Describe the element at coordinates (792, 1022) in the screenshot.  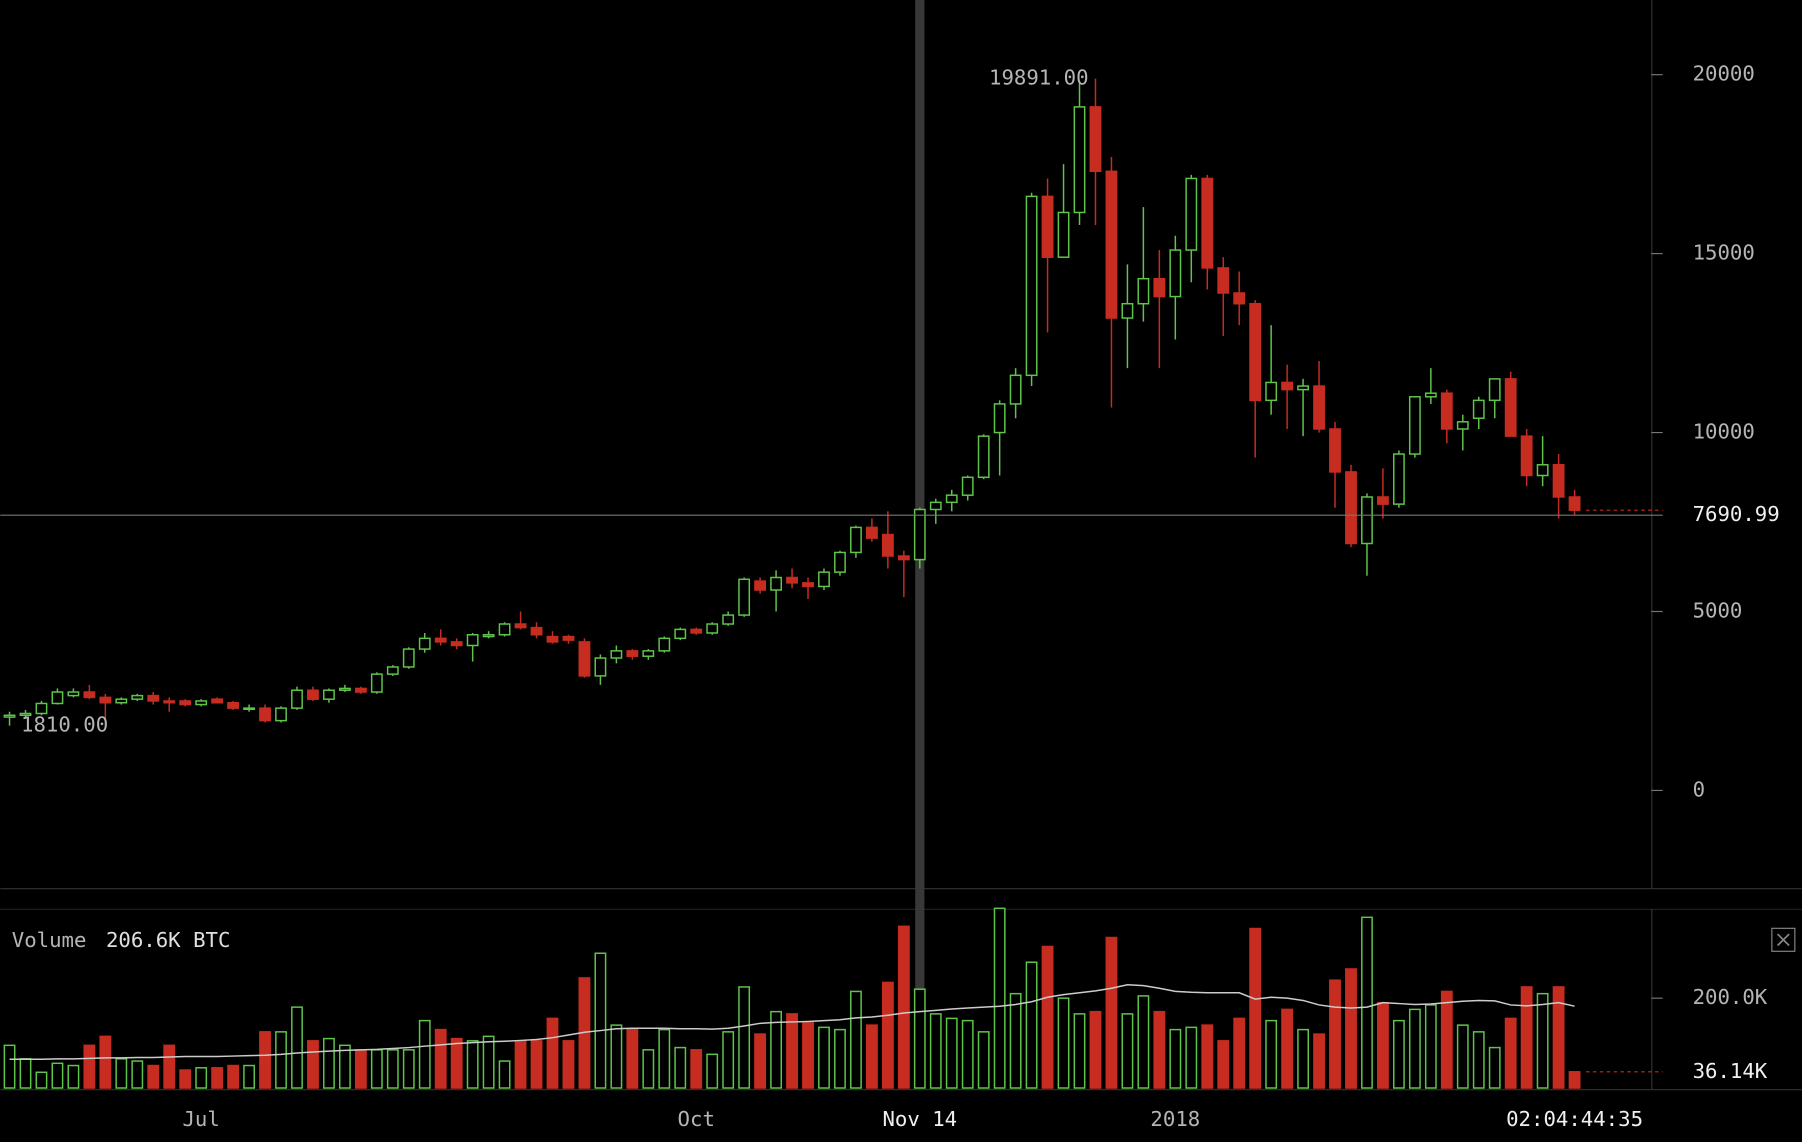
I see `volume-ma-line` at that location.